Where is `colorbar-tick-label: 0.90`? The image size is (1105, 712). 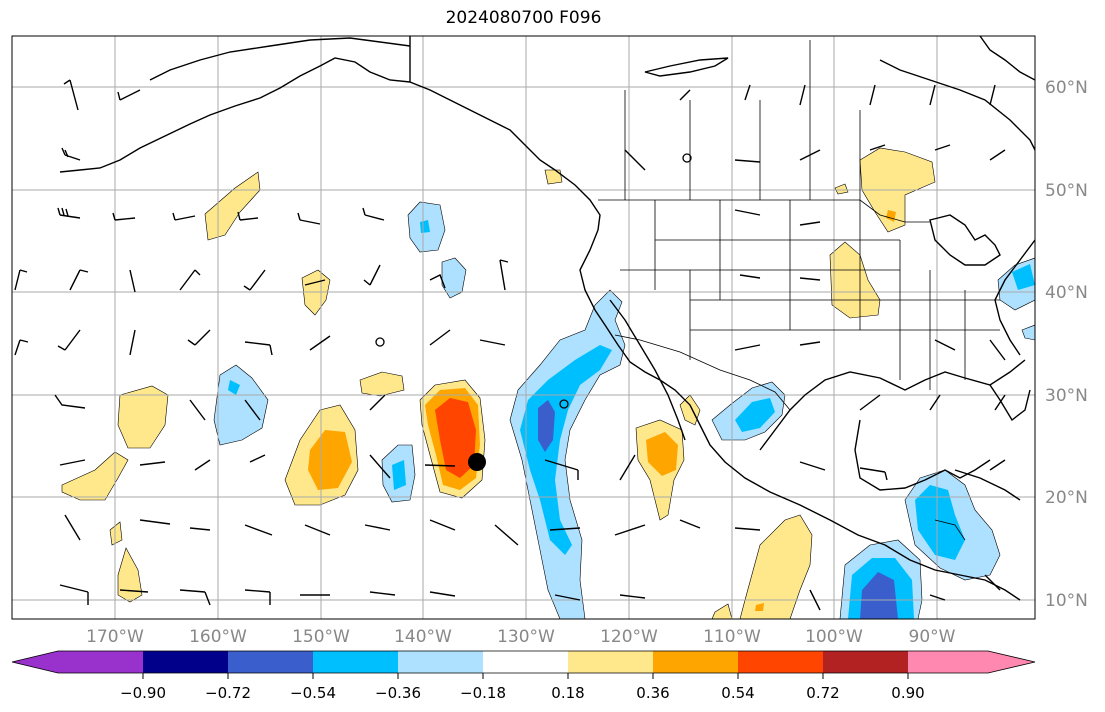 colorbar-tick-label: 0.90 is located at coordinates (907, 693).